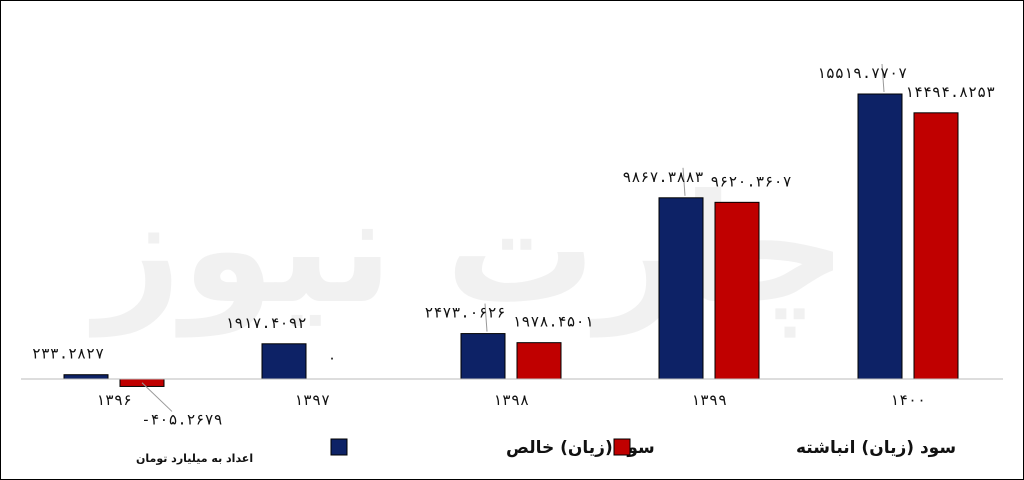 The height and width of the screenshot is (480, 1024). I want to click on category-labels: ۱۳۹۶ ۱۳۹۷ ۱۳۹۸ ۱۳۹۹ ۱۴۰۰, so click(511, 400).